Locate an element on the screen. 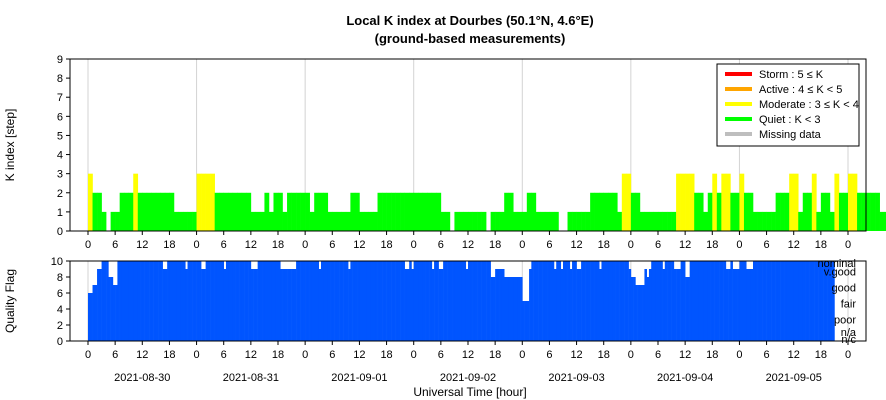 This screenshot has height=400, width=886. k-y-tick-label: 9 is located at coordinates (60, 60).